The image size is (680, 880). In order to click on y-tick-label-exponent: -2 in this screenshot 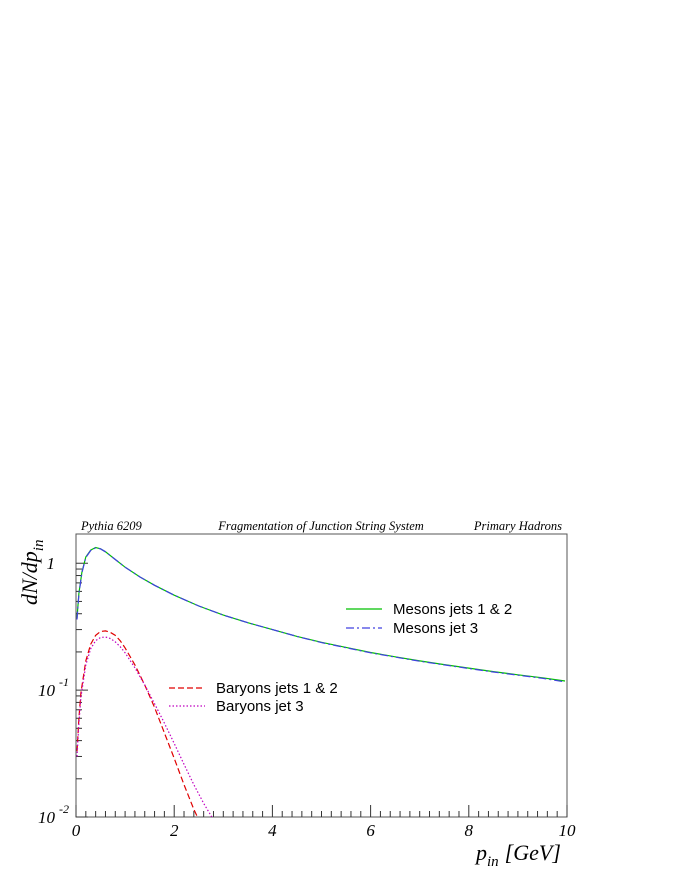, I will do `click(64, 809)`.